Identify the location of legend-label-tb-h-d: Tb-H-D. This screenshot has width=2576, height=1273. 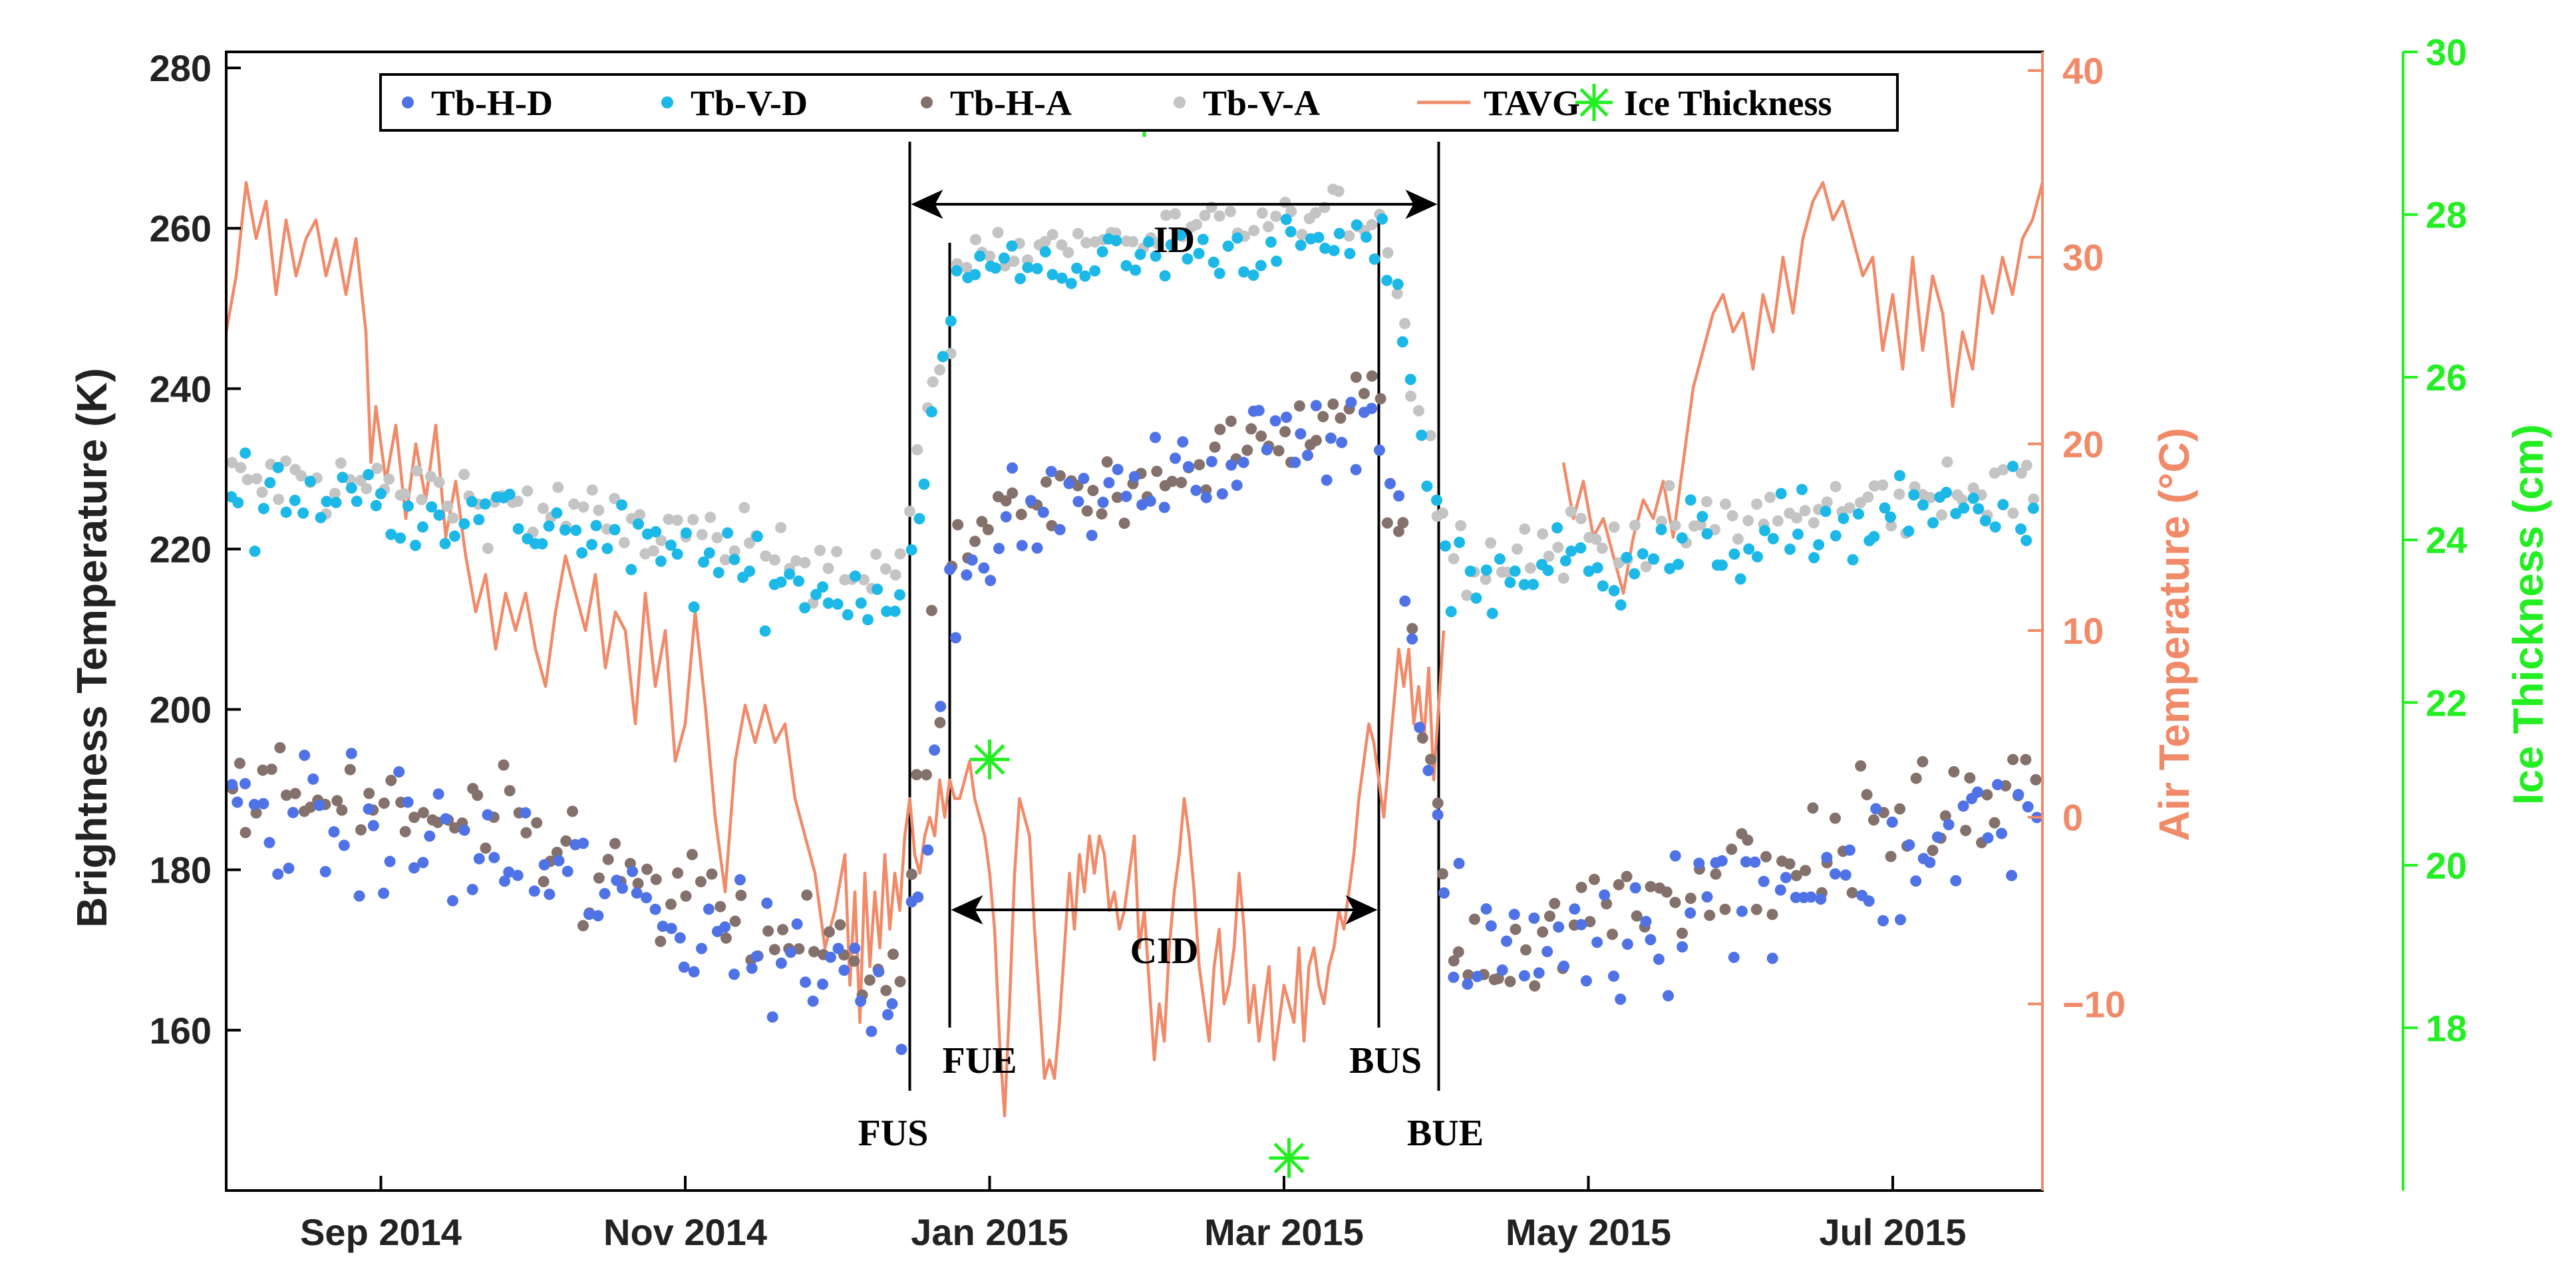
(492, 103).